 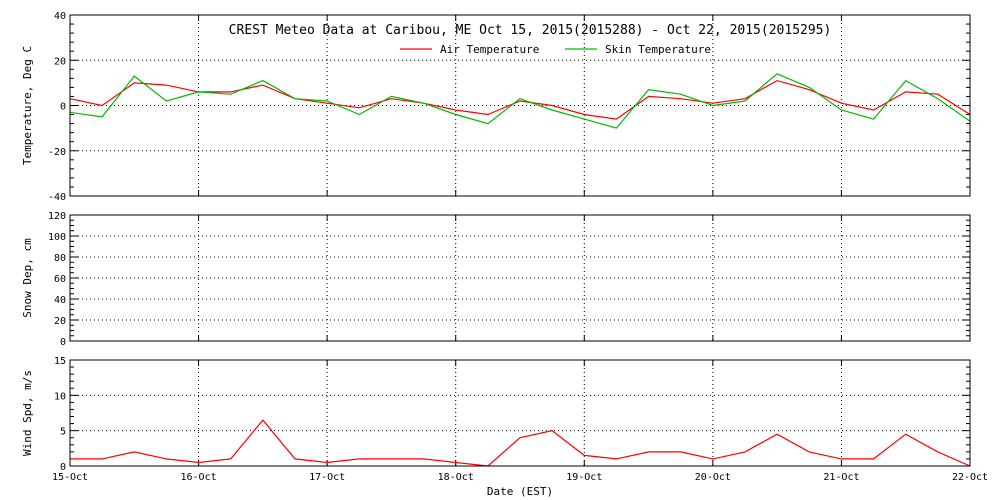 I want to click on x-tick-label: 22-Oct, so click(x=970, y=477).